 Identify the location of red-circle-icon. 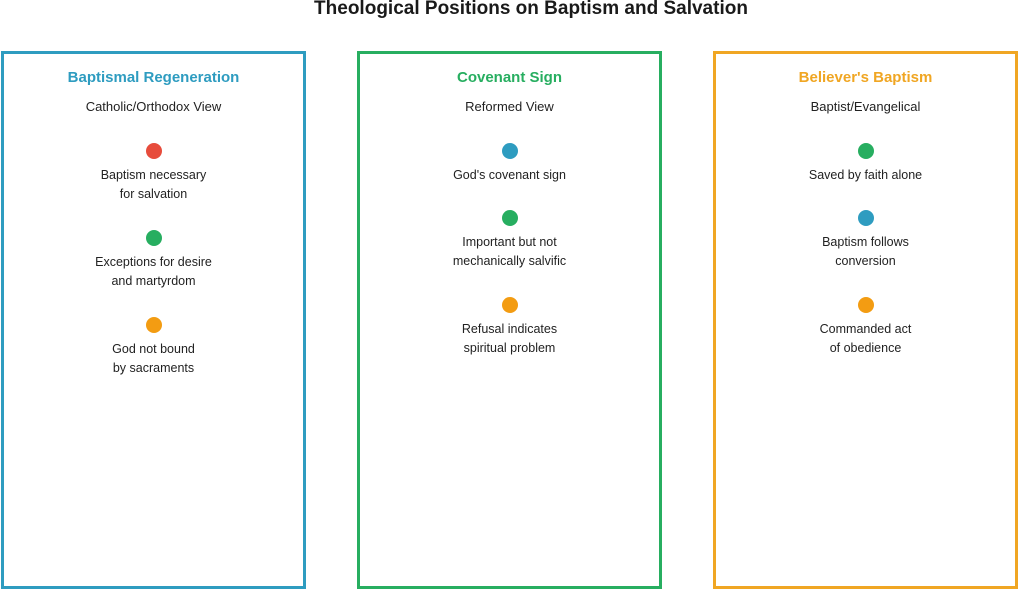
(153, 151).